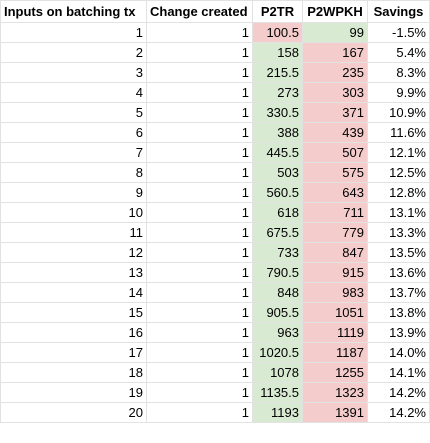  Describe the element at coordinates (398, 152) in the screenshot. I see `cell-savings: 12.1%` at that location.